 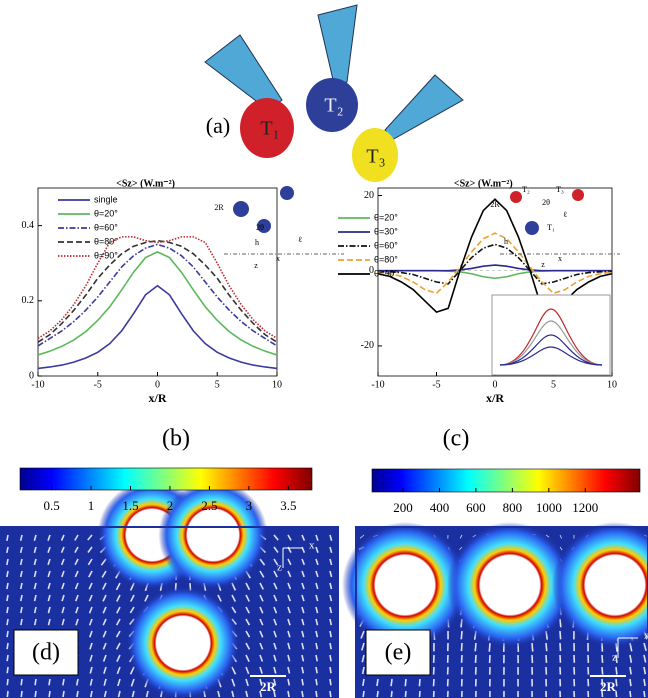 What do you see at coordinates (506, 241) in the screenshot?
I see `schematic-label: h` at bounding box center [506, 241].